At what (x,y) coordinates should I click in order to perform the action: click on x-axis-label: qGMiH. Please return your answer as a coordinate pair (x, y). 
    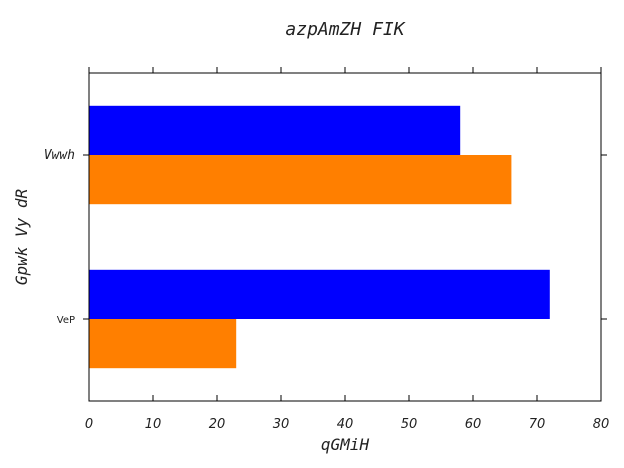
    Looking at the image, I should click on (345, 444).